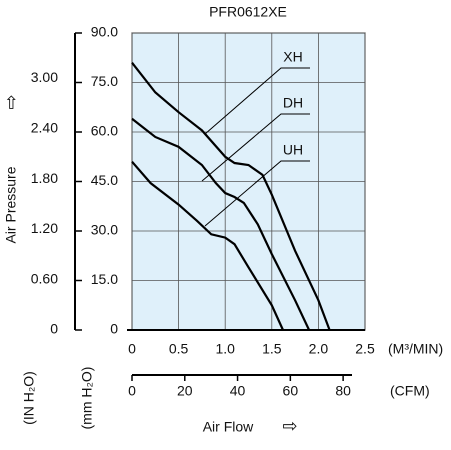  I want to click on y-tick-label: 45.0, so click(104, 180).